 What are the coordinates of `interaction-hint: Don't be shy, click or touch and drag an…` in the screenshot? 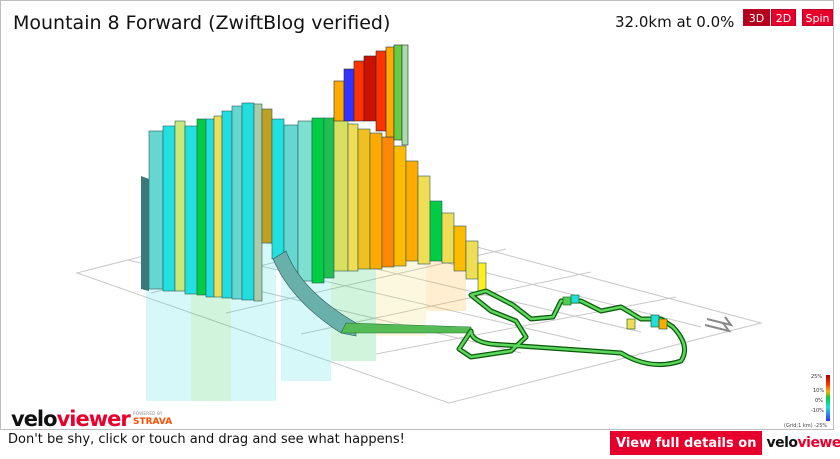 It's located at (206, 439).